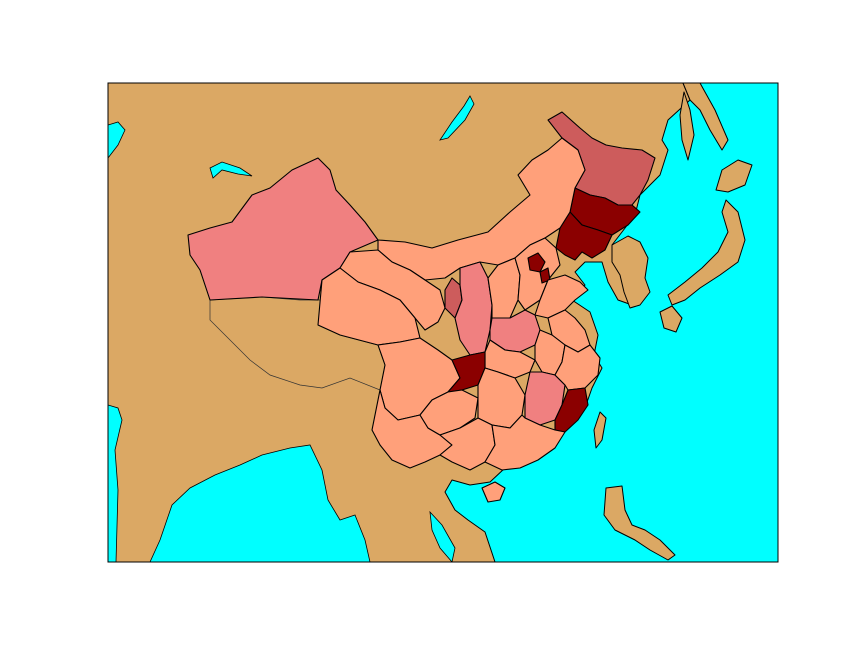 Image resolution: width=864 pixels, height=648 pixels. I want to click on hokkaido-island, so click(734, 176).